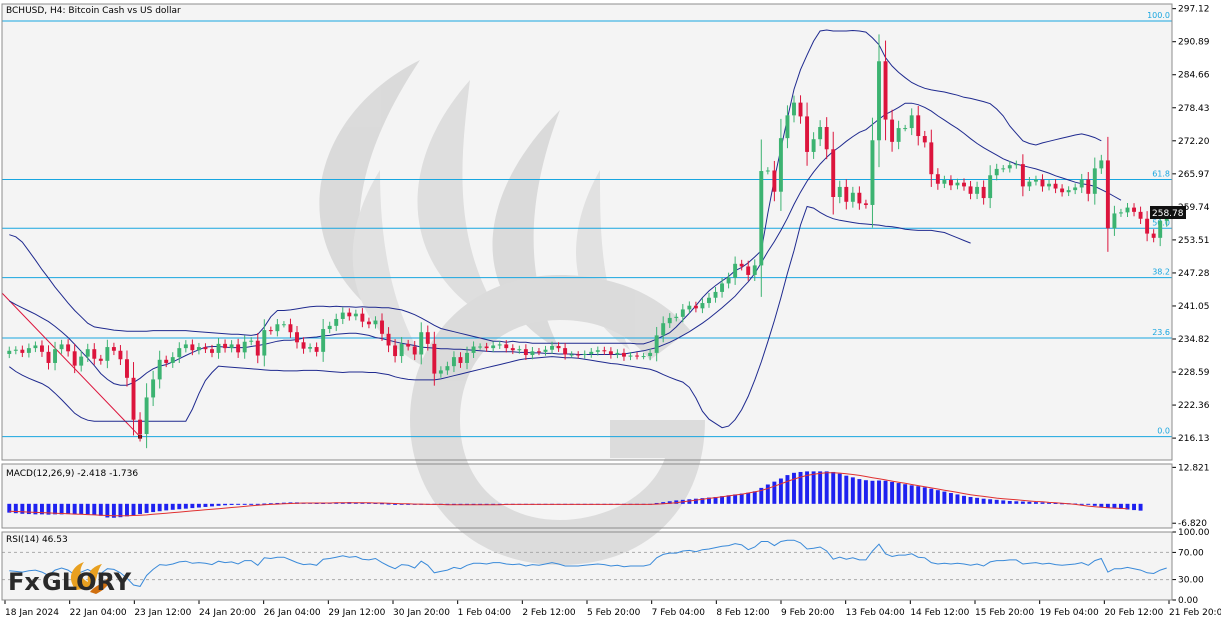 This screenshot has width=1221, height=629. Describe the element at coordinates (1161, 272) in the screenshot. I see `fib-label: 38.2` at that location.